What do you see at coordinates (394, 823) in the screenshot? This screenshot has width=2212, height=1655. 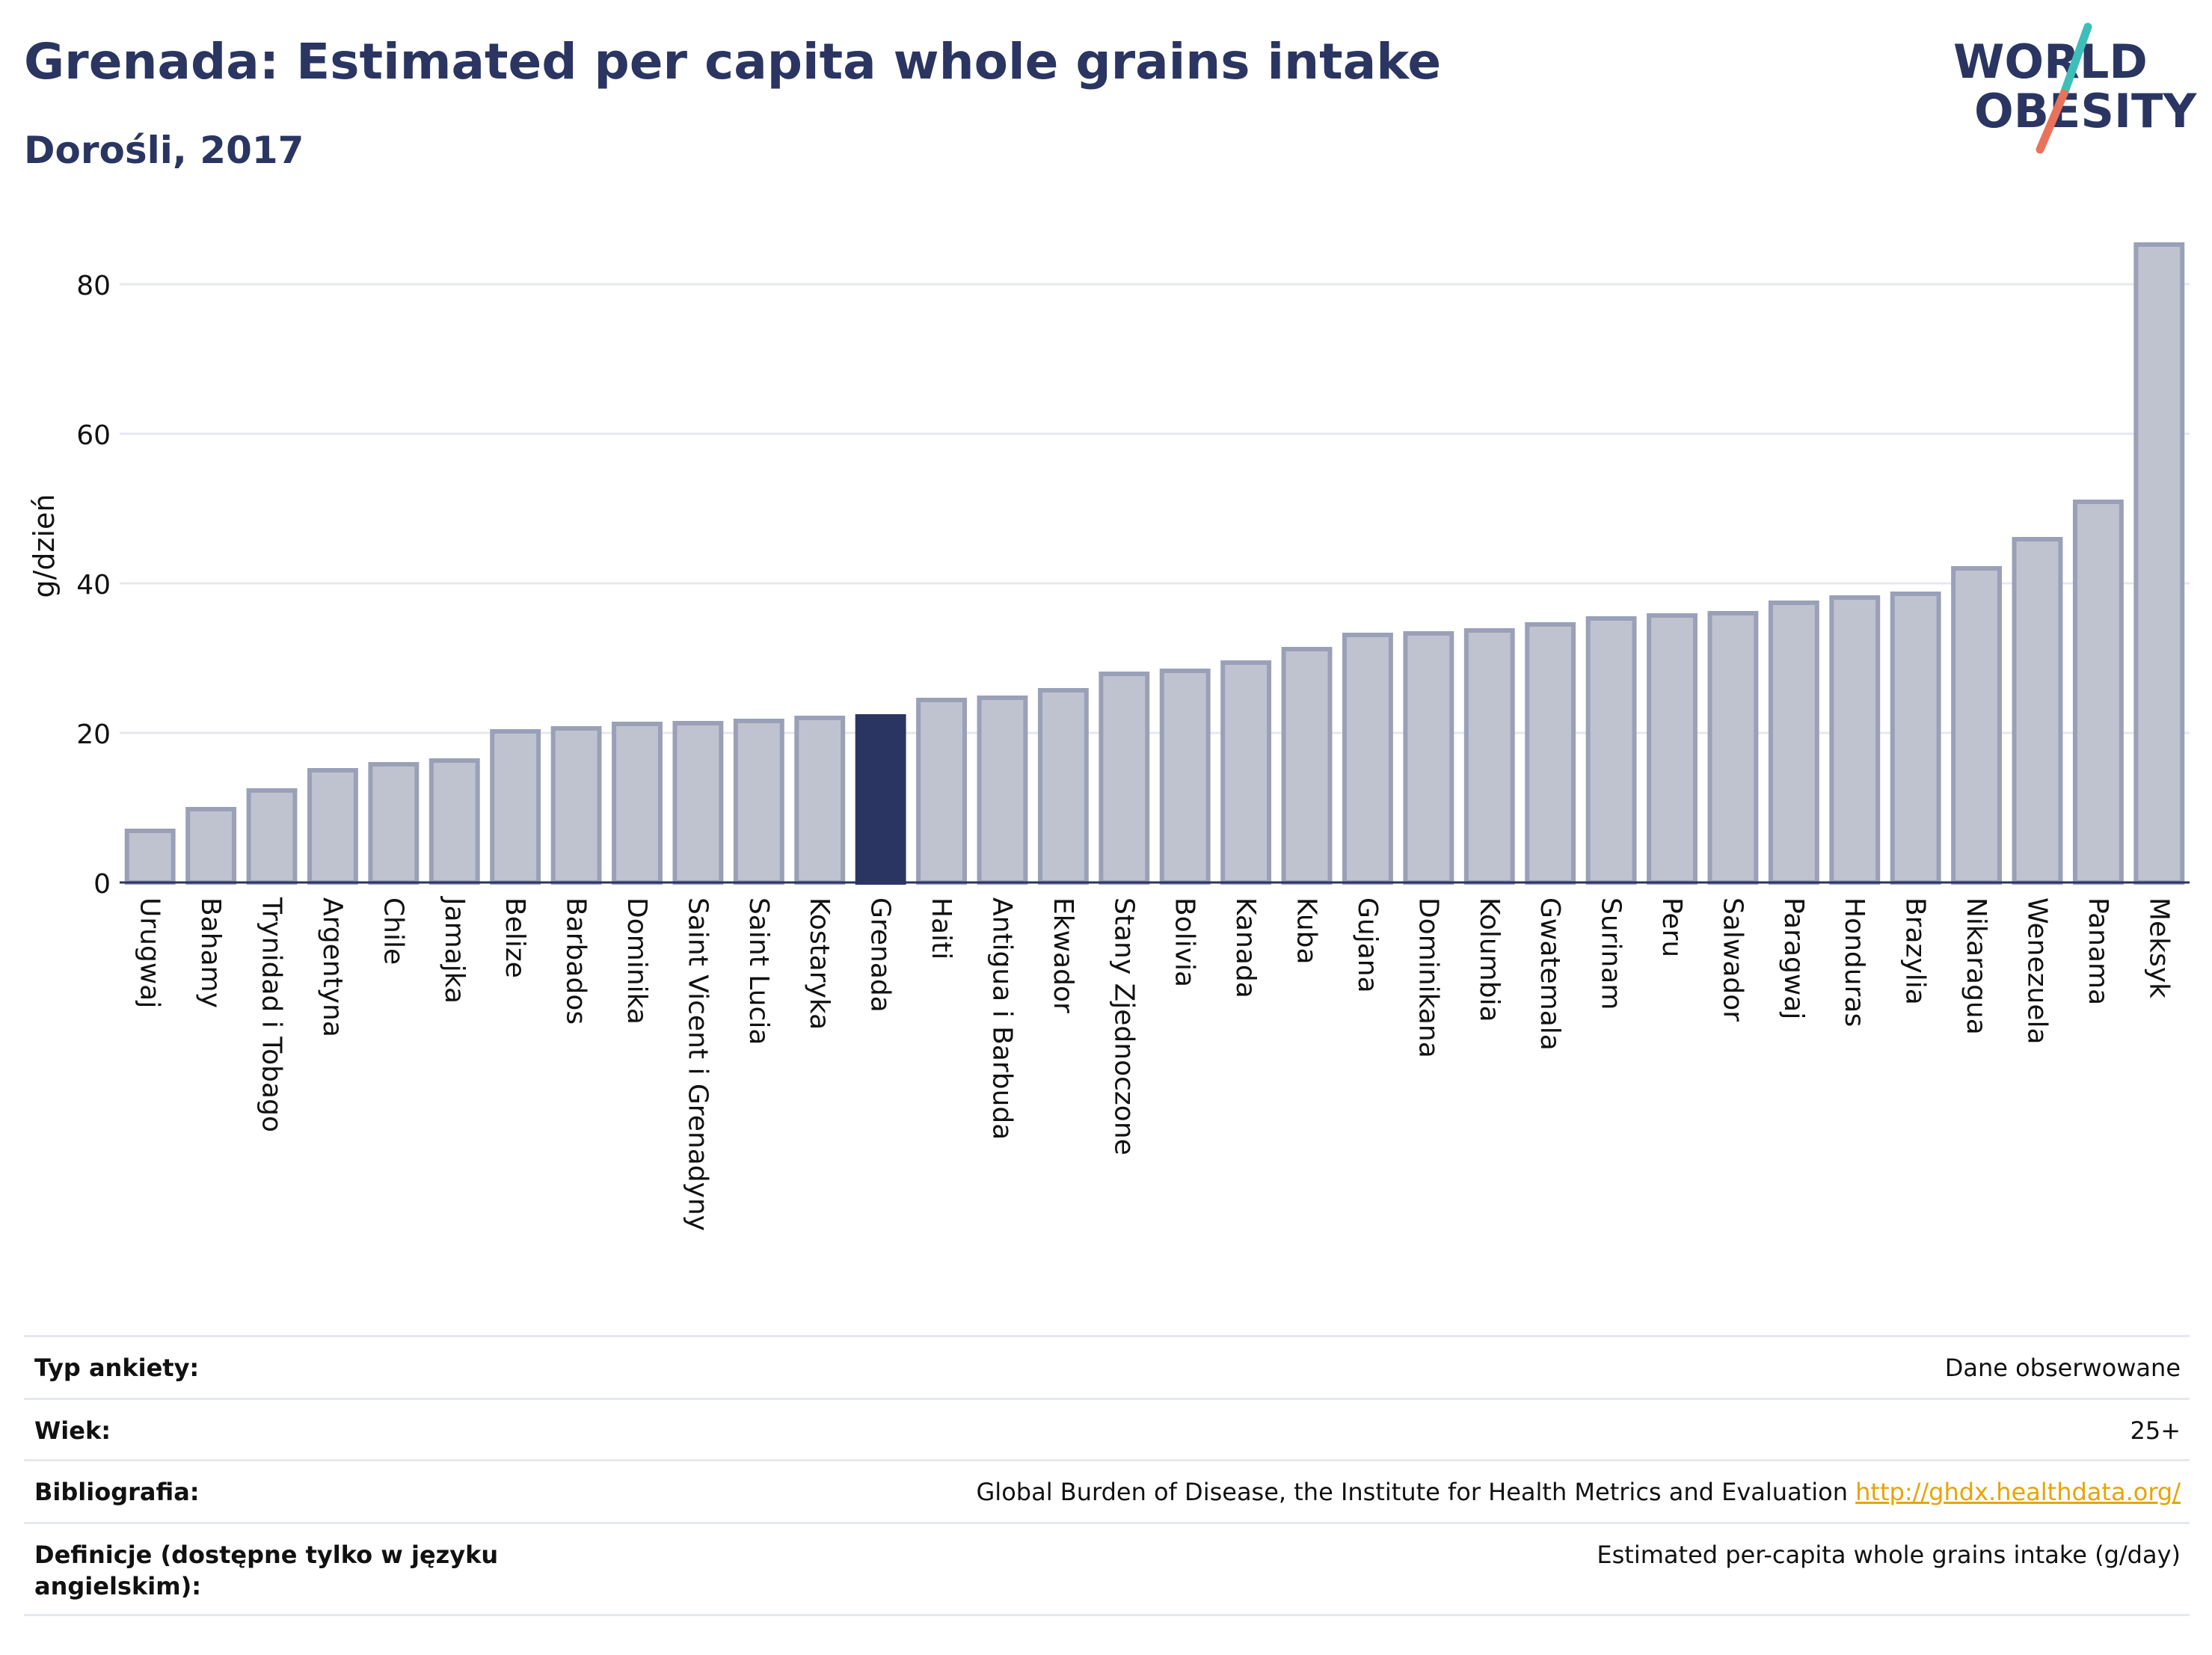 I see `bar-chile` at bounding box center [394, 823].